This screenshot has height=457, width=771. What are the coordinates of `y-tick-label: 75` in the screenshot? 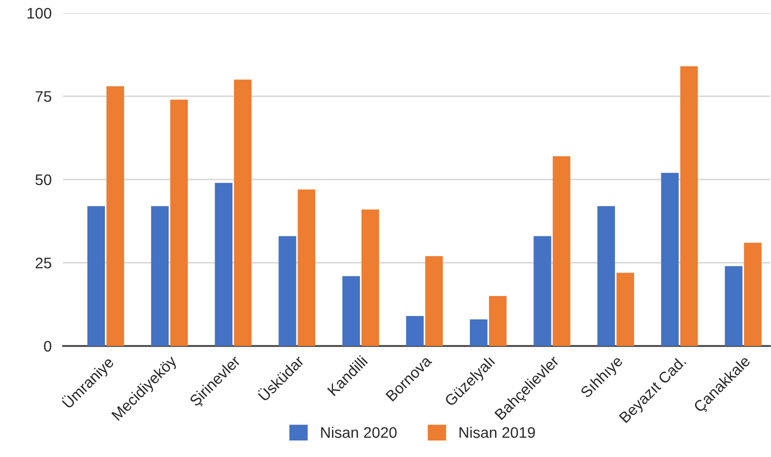 It's located at (44, 96).